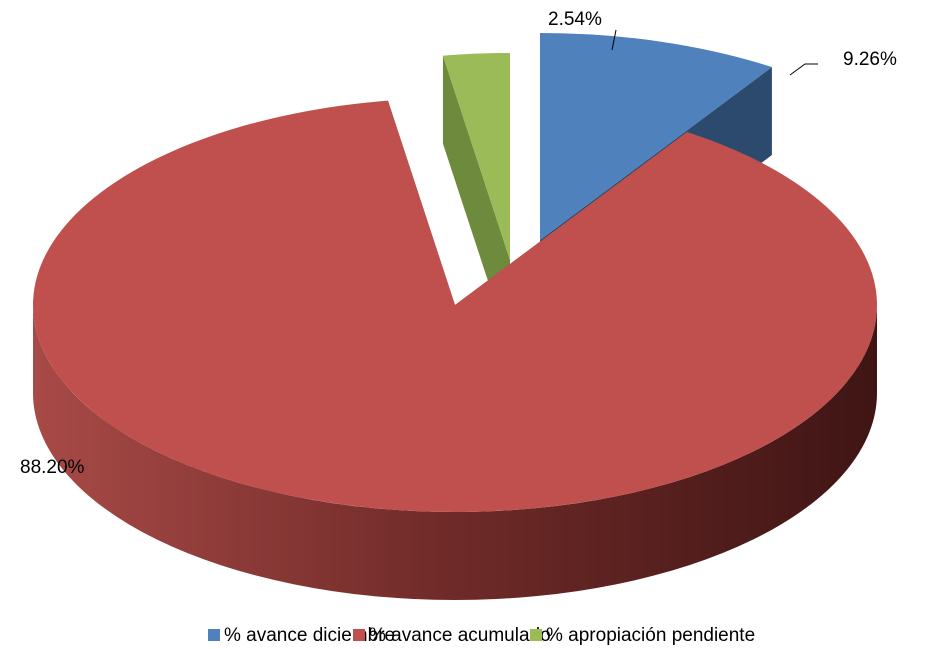 The image size is (952, 649). I want to click on legend-label: % avance diciembre, so click(309, 635).